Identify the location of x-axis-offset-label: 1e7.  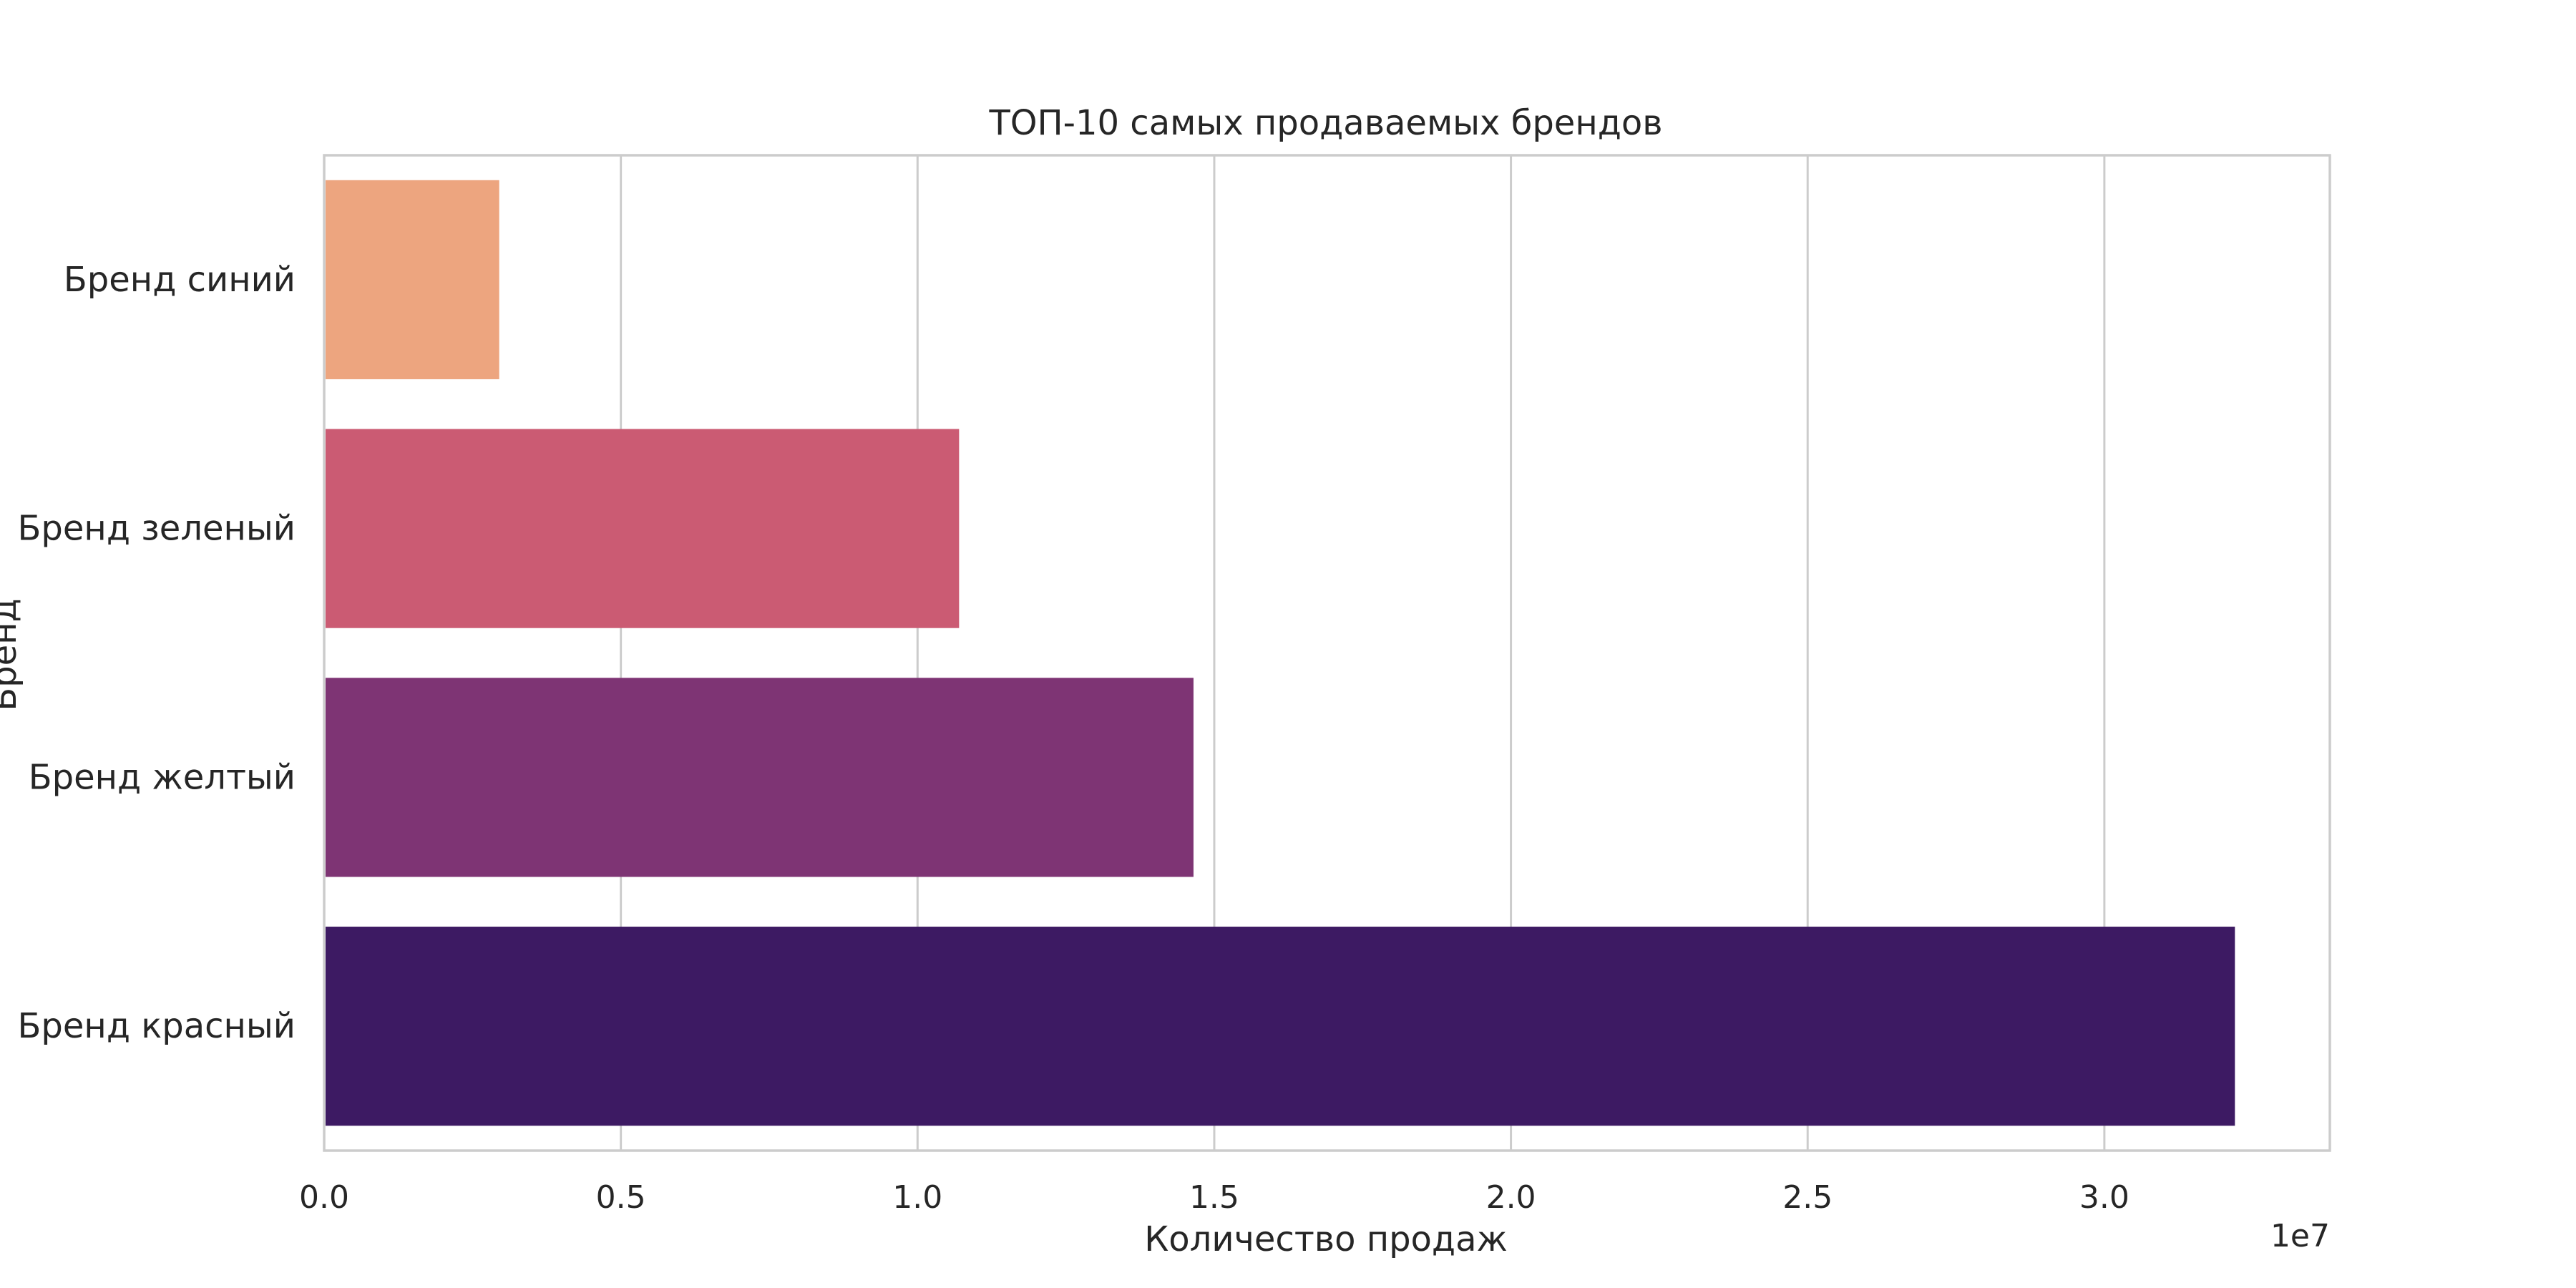
(2300, 1236).